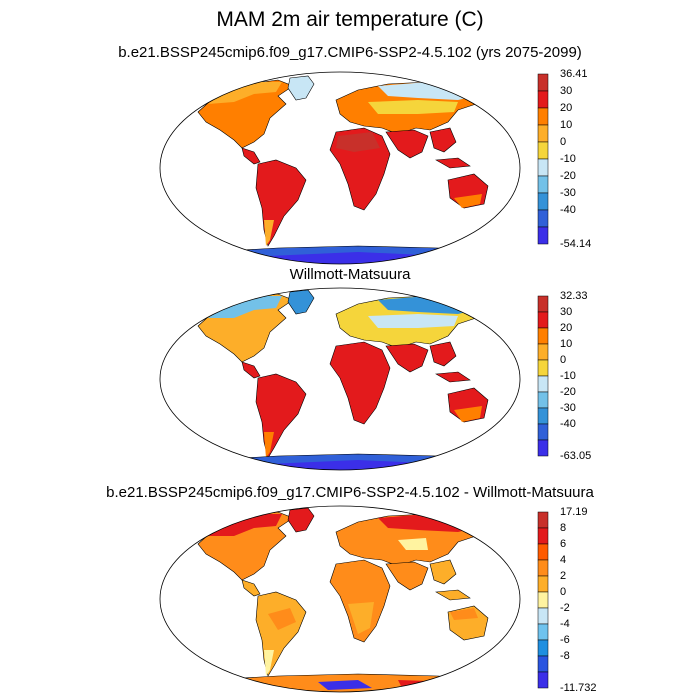 The height and width of the screenshot is (700, 700). I want to click on australia-north, so click(464, 614).